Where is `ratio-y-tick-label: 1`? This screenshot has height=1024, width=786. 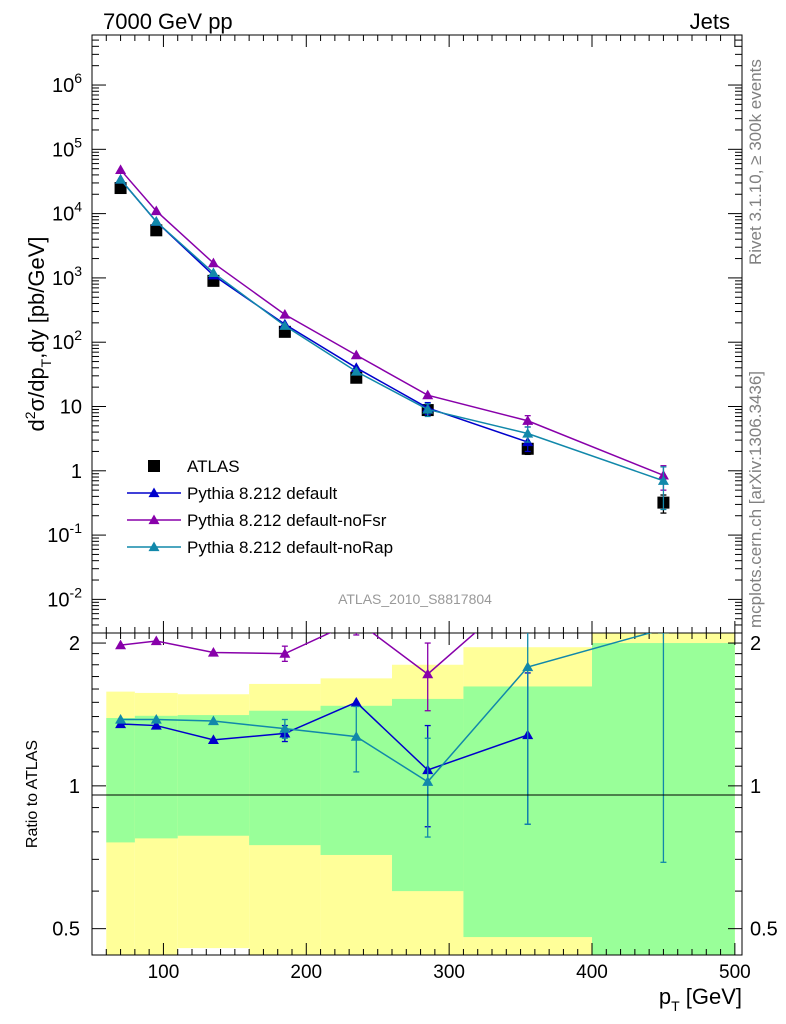 ratio-y-tick-label: 1 is located at coordinates (74, 787).